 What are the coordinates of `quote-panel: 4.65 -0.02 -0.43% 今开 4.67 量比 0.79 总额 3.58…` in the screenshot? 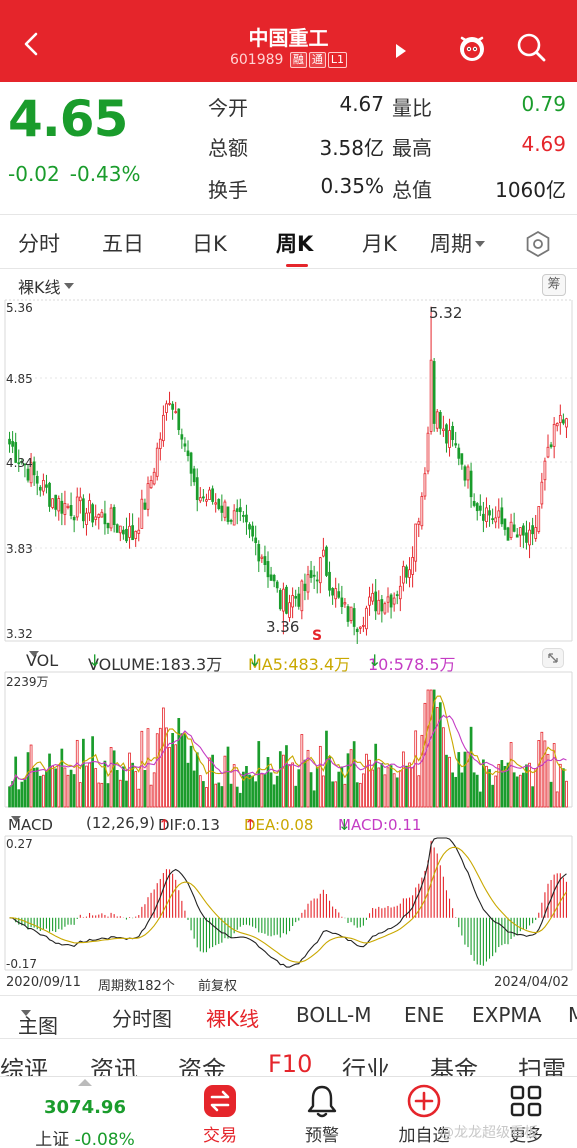 It's located at (288, 148).